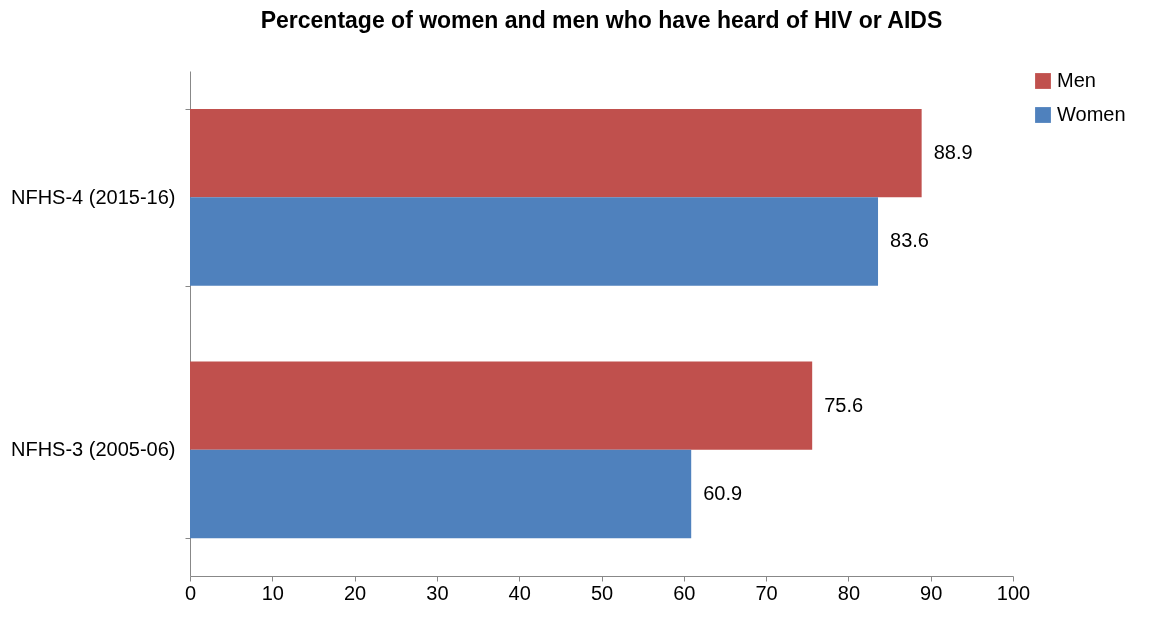  What do you see at coordinates (909, 240) in the screenshot?
I see `data-label: 83.6` at bounding box center [909, 240].